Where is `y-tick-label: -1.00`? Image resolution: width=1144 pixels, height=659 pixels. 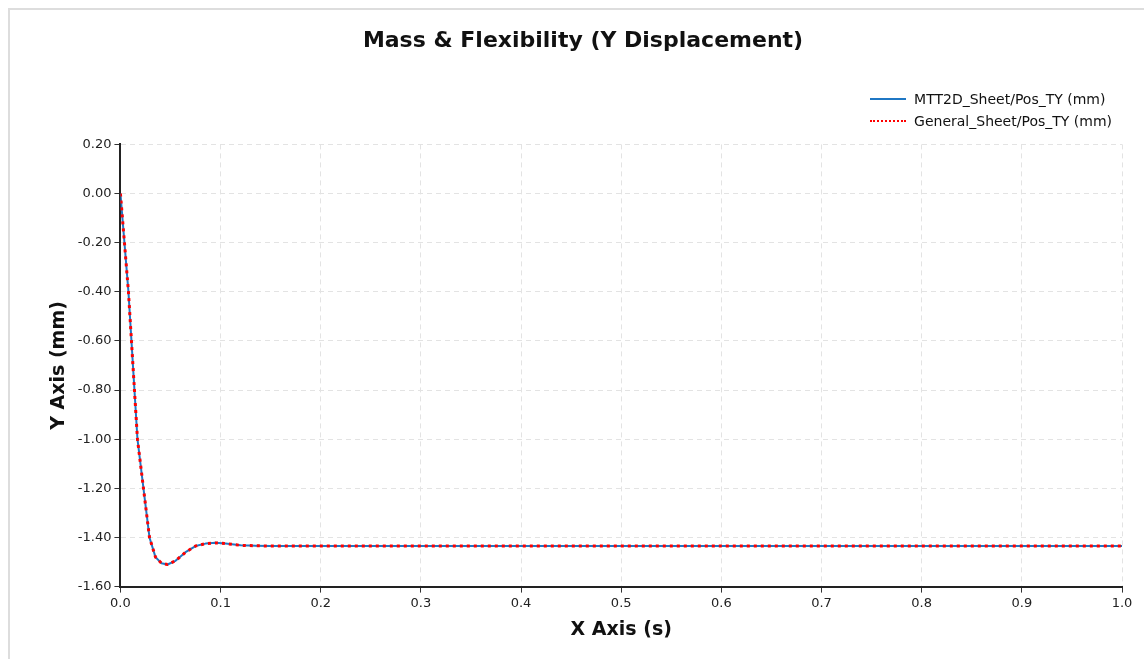
y-tick-label: -1.00 is located at coordinates (94, 438).